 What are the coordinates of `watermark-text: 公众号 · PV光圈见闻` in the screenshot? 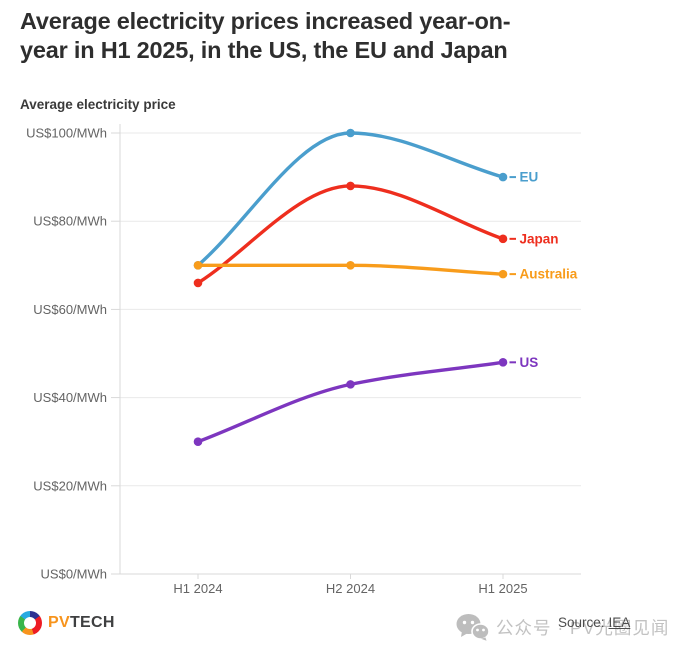 It's located at (583, 627).